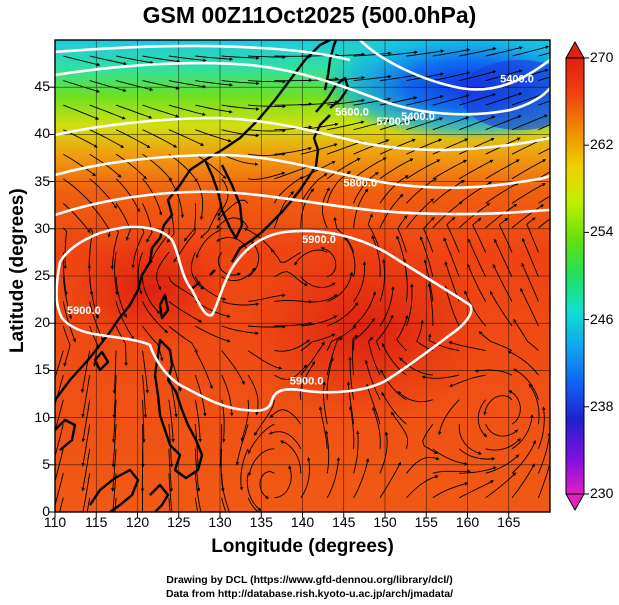 The height and width of the screenshot is (605, 619). I want to click on x-tick-label: 115, so click(96, 522).